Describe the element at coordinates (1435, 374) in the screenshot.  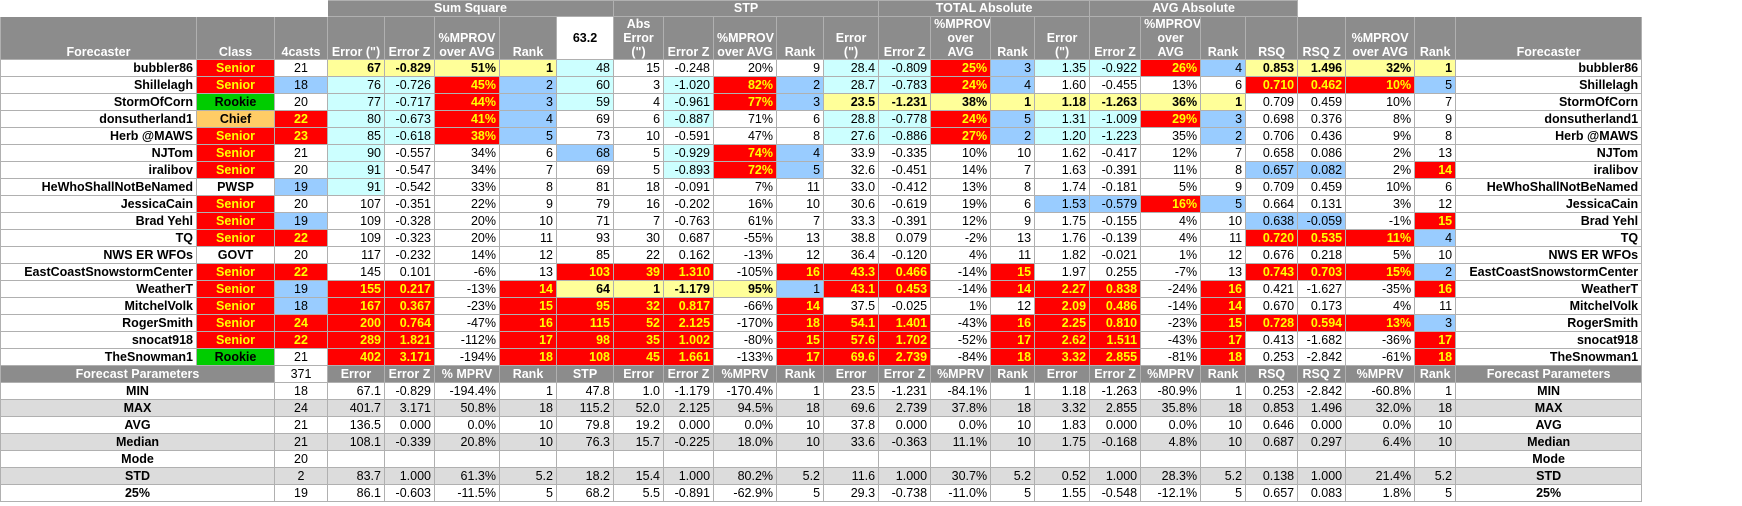
I see `parameter-header: Rank` at that location.